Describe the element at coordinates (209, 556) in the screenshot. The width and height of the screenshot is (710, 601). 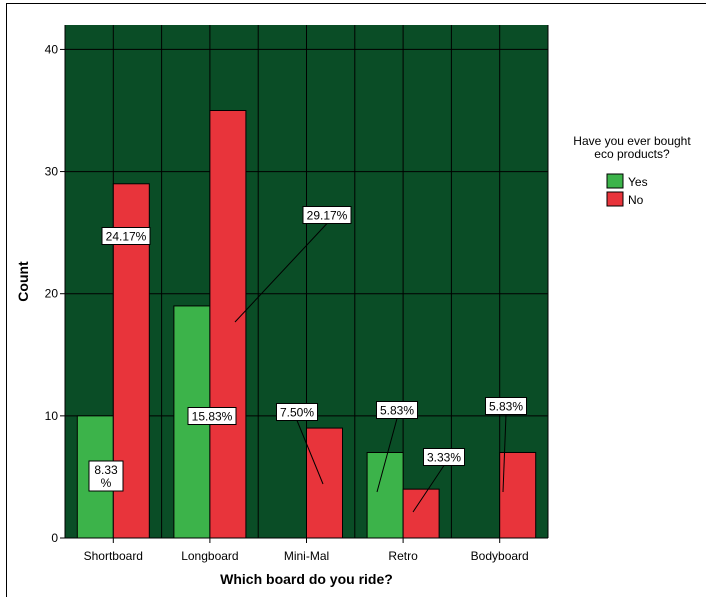
I see `x-tick-label: Longboard` at that location.